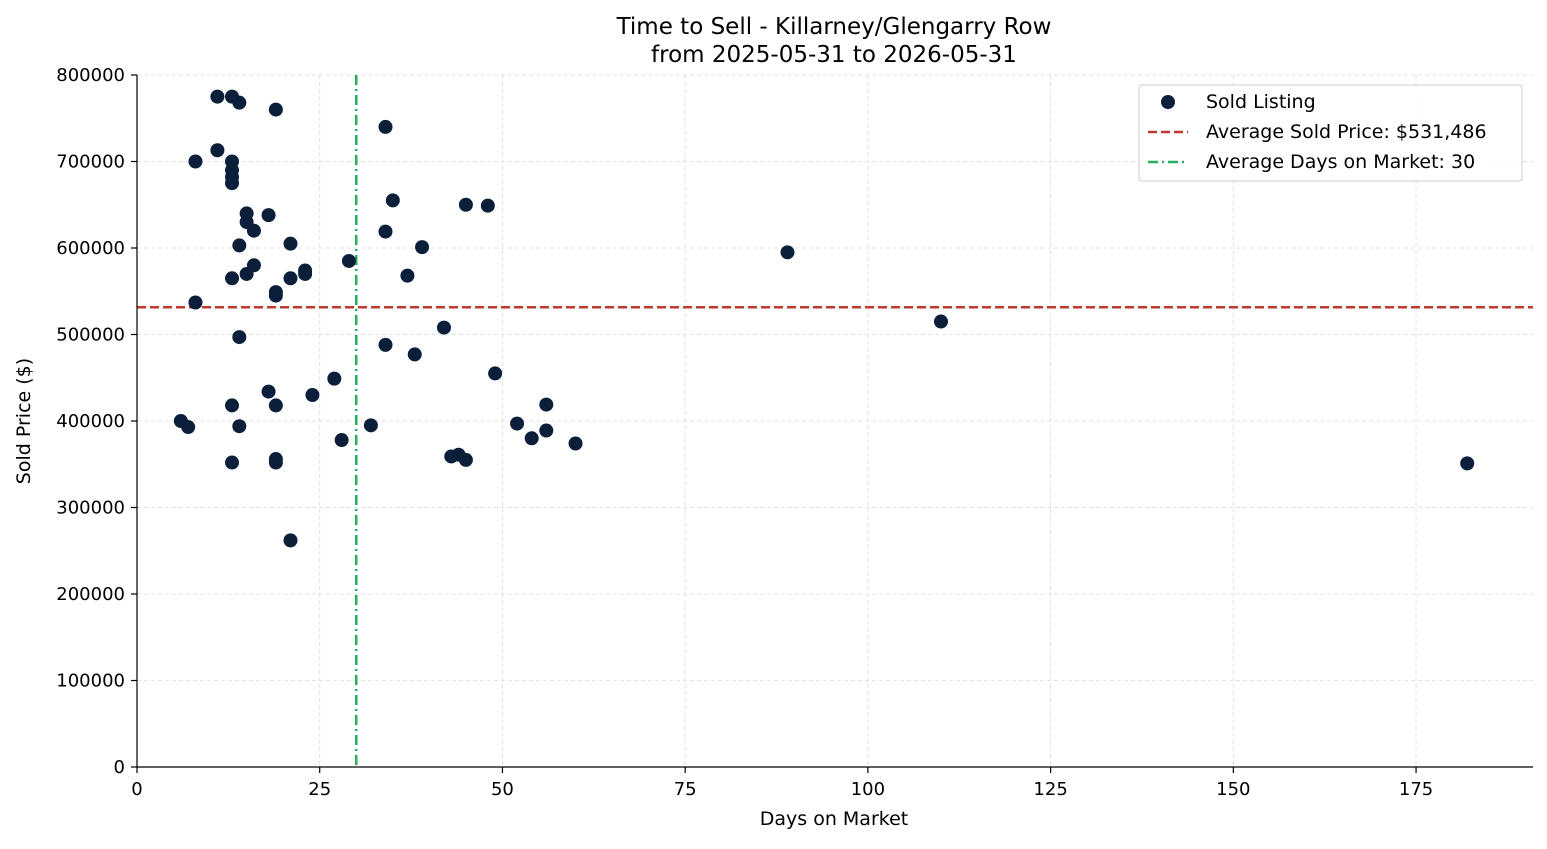 This screenshot has width=1547, height=849. Describe the element at coordinates (90, 681) in the screenshot. I see `y-tick-label: 100000` at that location.